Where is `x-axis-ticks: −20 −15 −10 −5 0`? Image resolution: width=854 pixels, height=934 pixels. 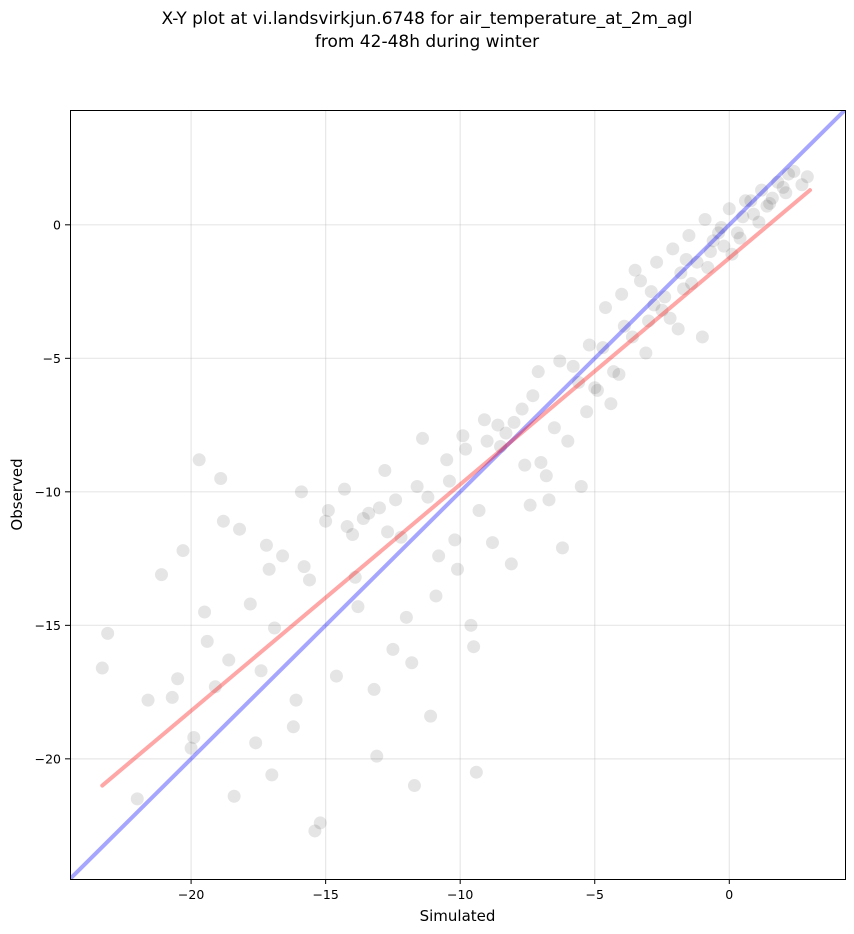 x-axis-ticks: −20 −15 −10 −5 0 is located at coordinates (455, 890).